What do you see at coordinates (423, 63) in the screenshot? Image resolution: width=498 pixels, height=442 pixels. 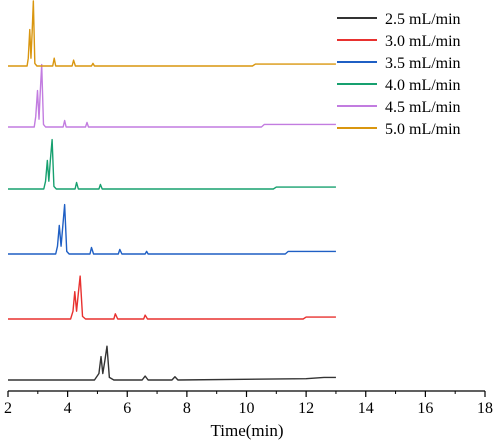 I see `legend-label-3: 3.5 mL/min` at bounding box center [423, 63].